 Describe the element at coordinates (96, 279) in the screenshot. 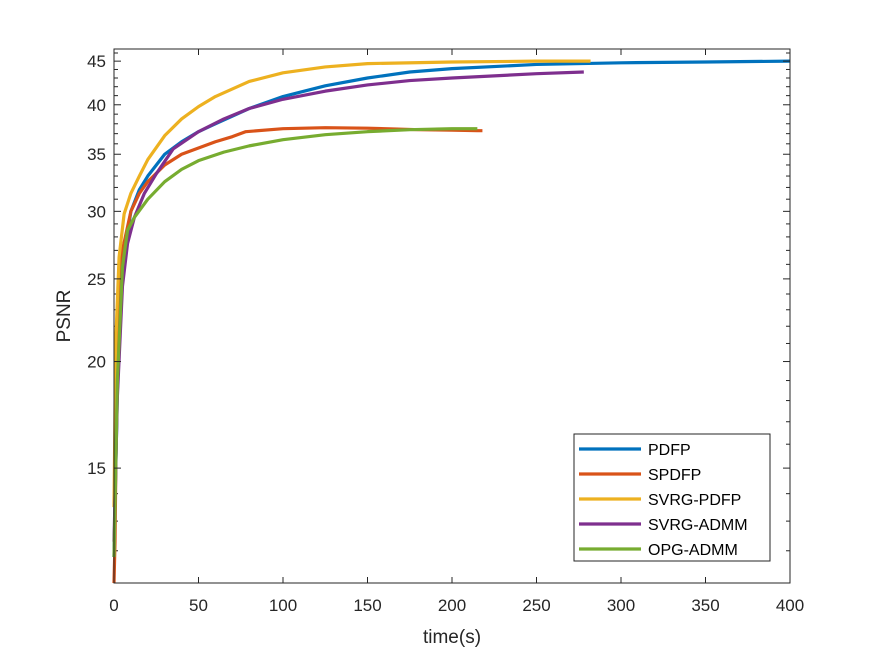

I see `y-tick-label: 25` at that location.